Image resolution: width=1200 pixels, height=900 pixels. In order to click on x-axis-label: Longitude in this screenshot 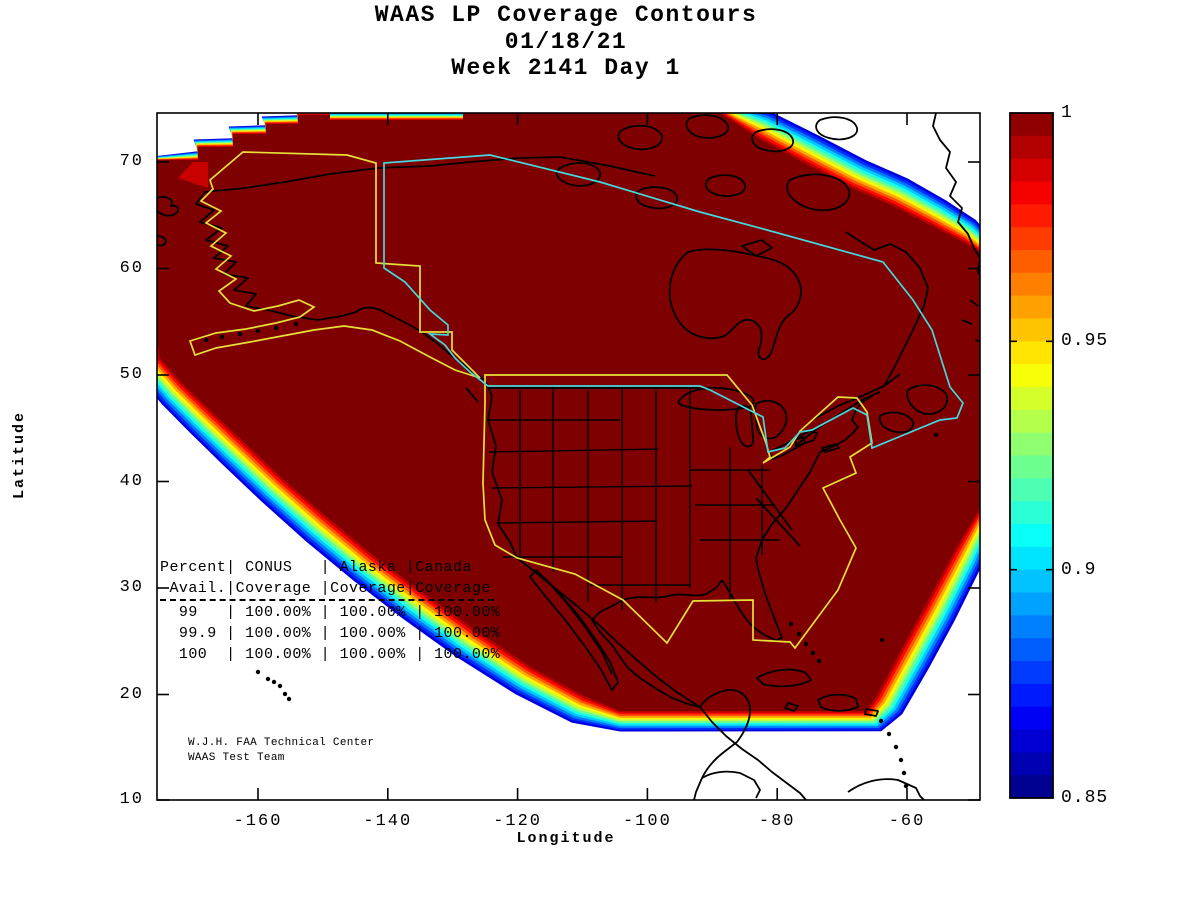, I will do `click(566, 838)`.